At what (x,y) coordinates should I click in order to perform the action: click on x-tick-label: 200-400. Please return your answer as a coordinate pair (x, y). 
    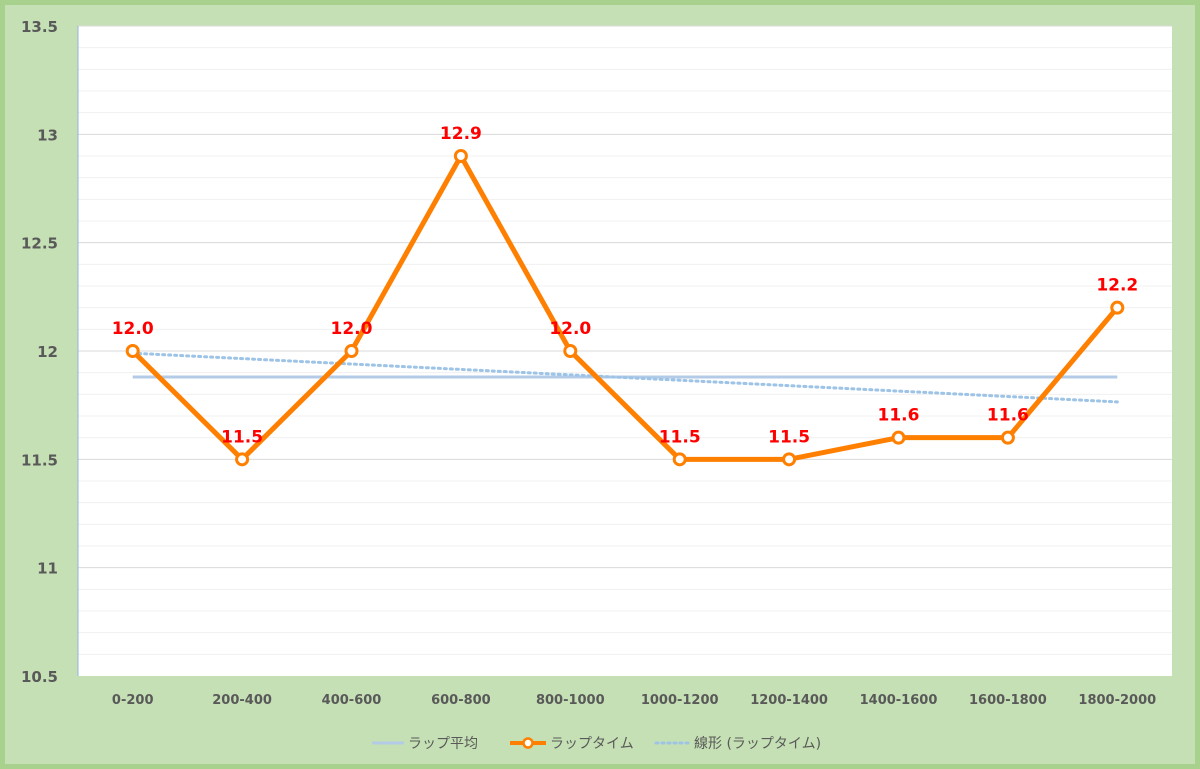
    Looking at the image, I should click on (242, 700).